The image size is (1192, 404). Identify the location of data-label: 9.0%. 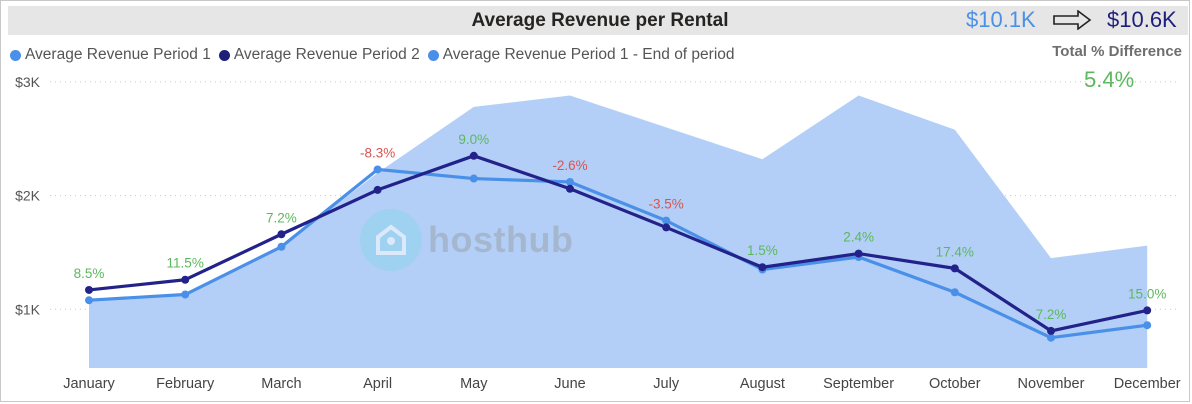
(473, 139).